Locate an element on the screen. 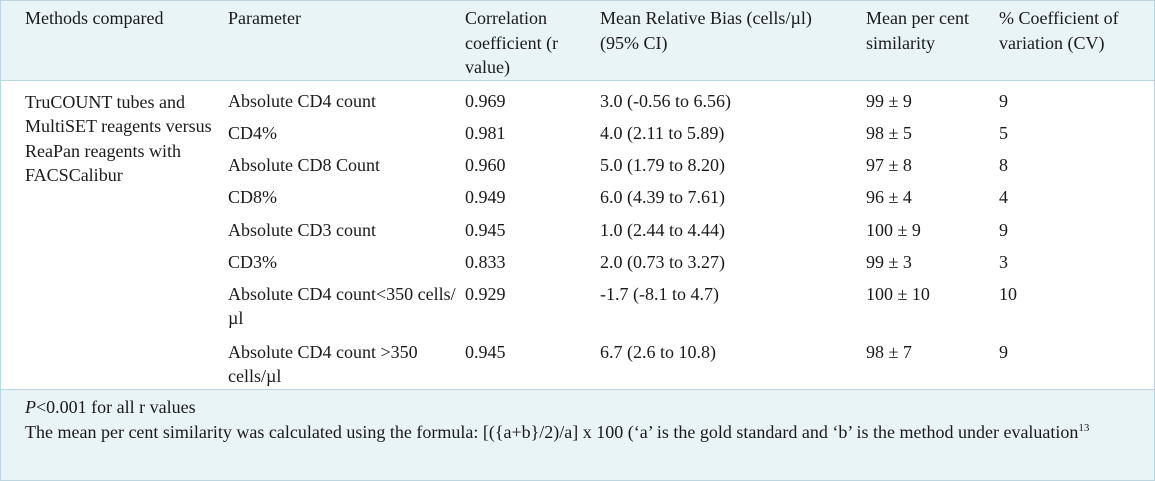 The image size is (1155, 481). bias-cell: -1.7 (-8.1 to 4.7) is located at coordinates (659, 294).